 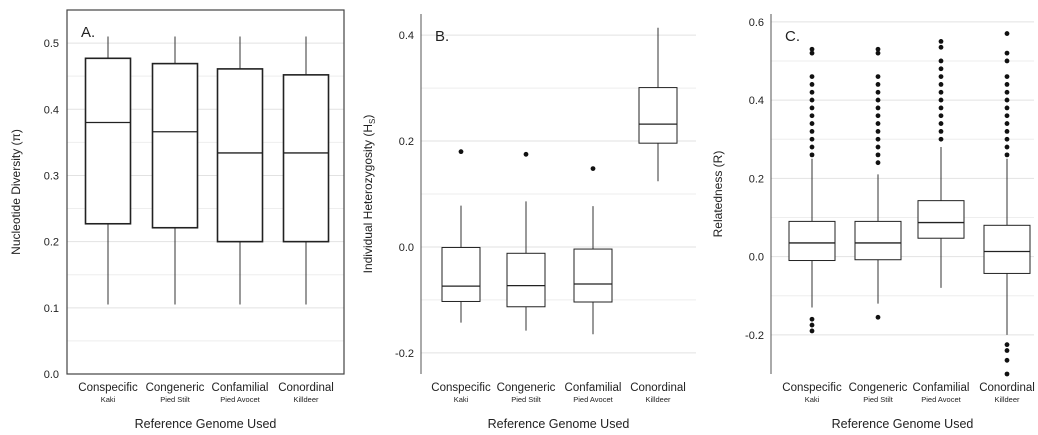 I want to click on y-axis-label-end: ), so click(x=368, y=117).